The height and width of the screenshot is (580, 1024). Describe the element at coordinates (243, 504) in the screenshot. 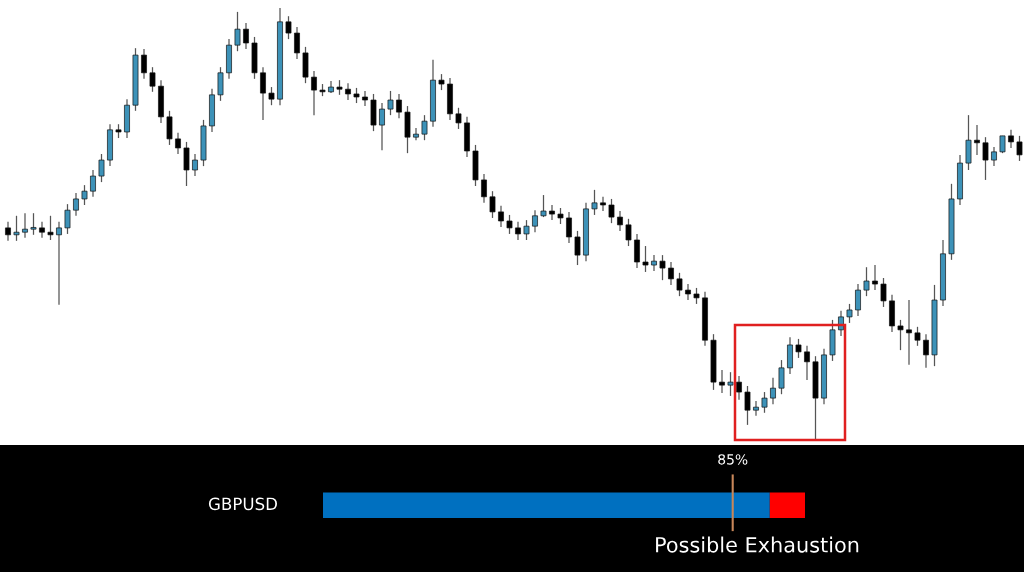

I see `y-tick-label: GBPUSD` at that location.